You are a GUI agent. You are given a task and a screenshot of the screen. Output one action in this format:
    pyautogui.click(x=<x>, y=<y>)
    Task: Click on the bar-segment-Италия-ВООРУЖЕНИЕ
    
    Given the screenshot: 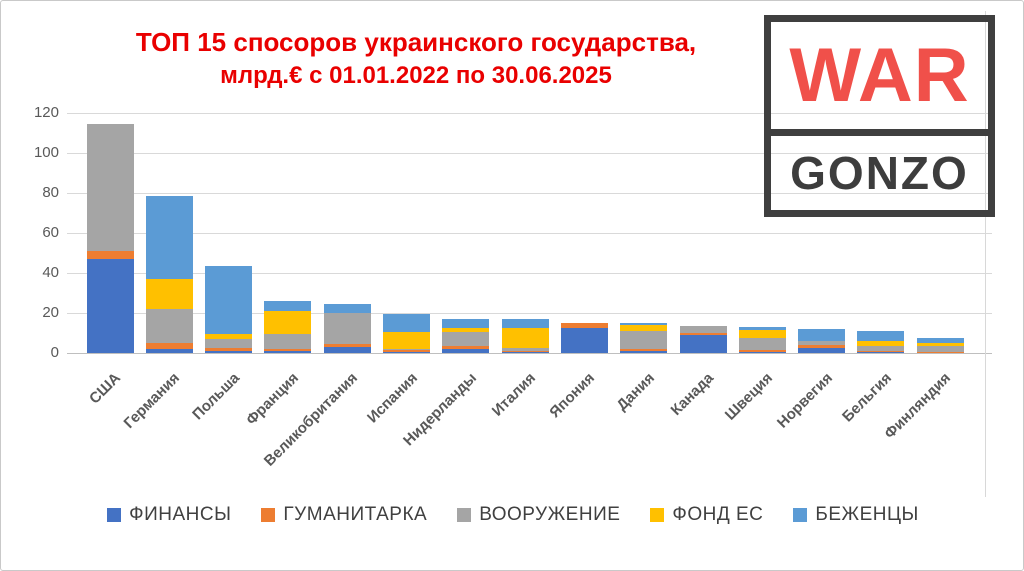 What is the action you would take?
    pyautogui.click(x=525, y=349)
    